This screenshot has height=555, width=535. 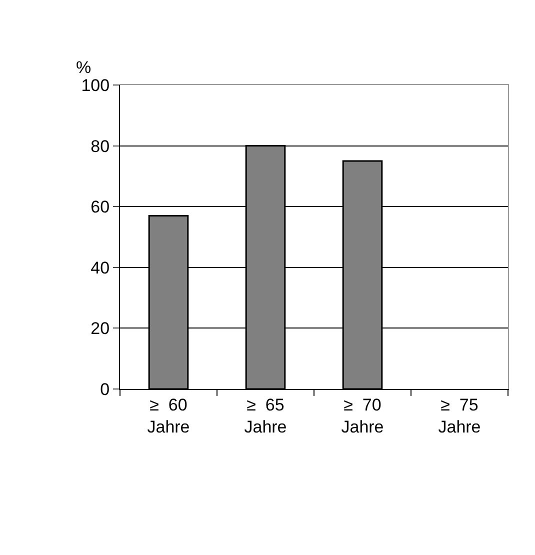 I want to click on y-tick-label: 20, so click(x=100, y=328).